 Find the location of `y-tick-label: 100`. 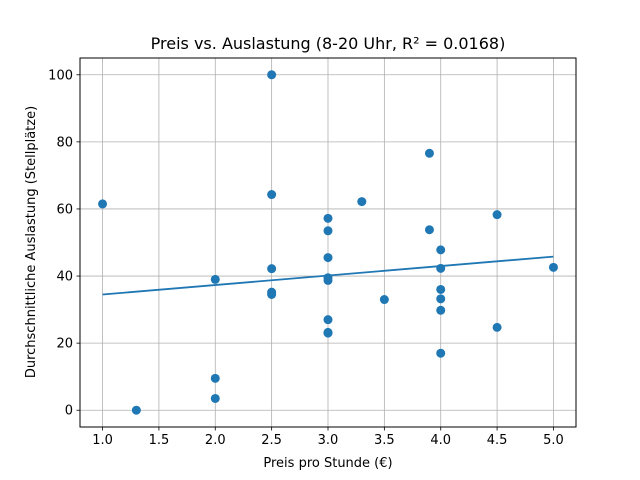

y-tick-label: 100 is located at coordinates (60, 75).